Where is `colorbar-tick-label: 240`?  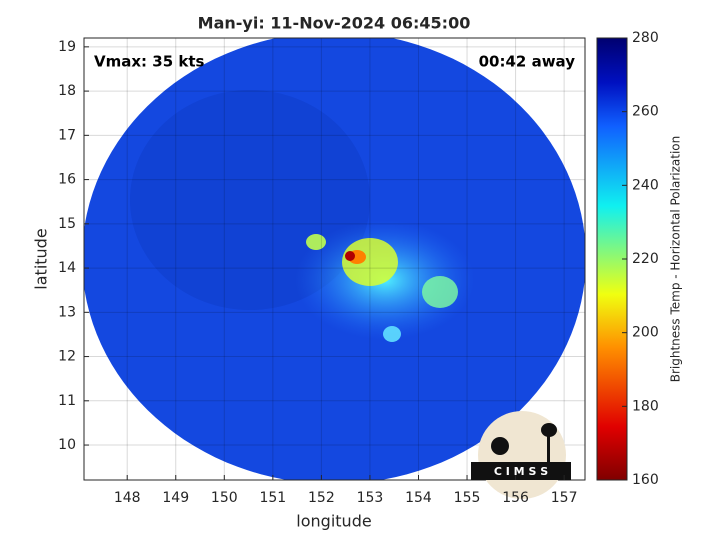 colorbar-tick-label: 240 is located at coordinates (645, 185).